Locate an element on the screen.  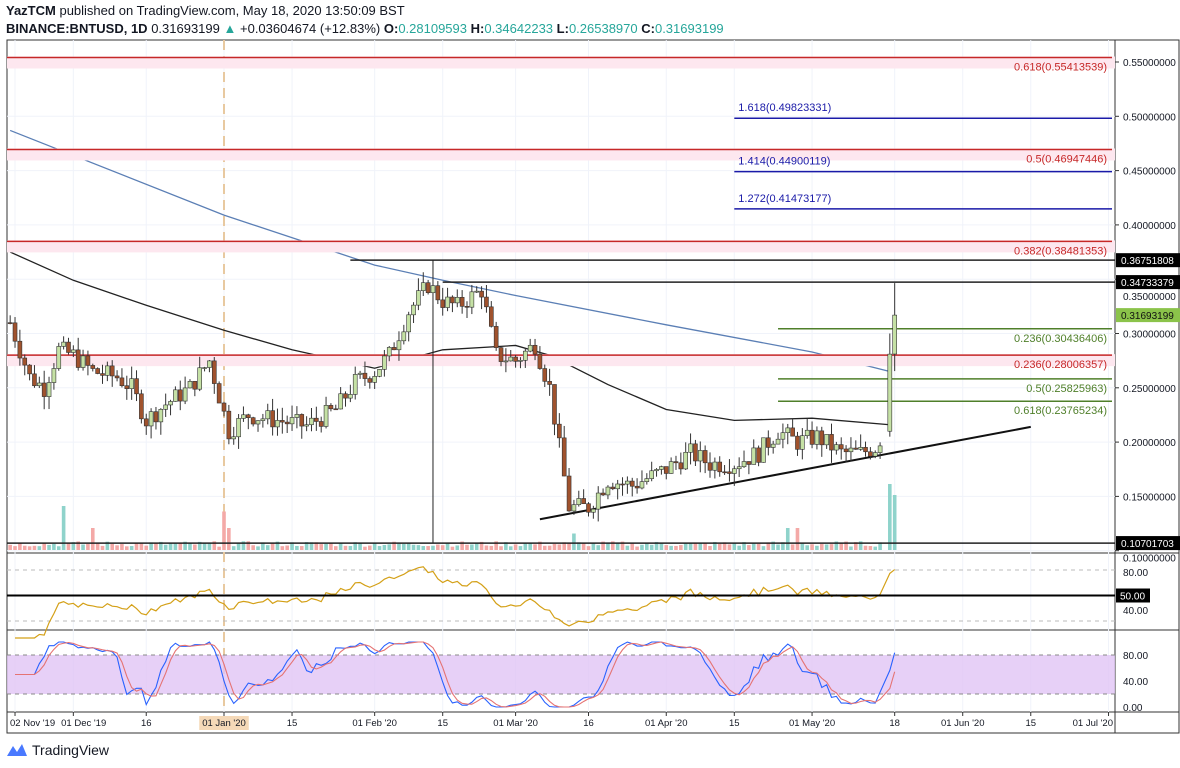
price-tick-label: 0.50000000 is located at coordinates (1149, 117).